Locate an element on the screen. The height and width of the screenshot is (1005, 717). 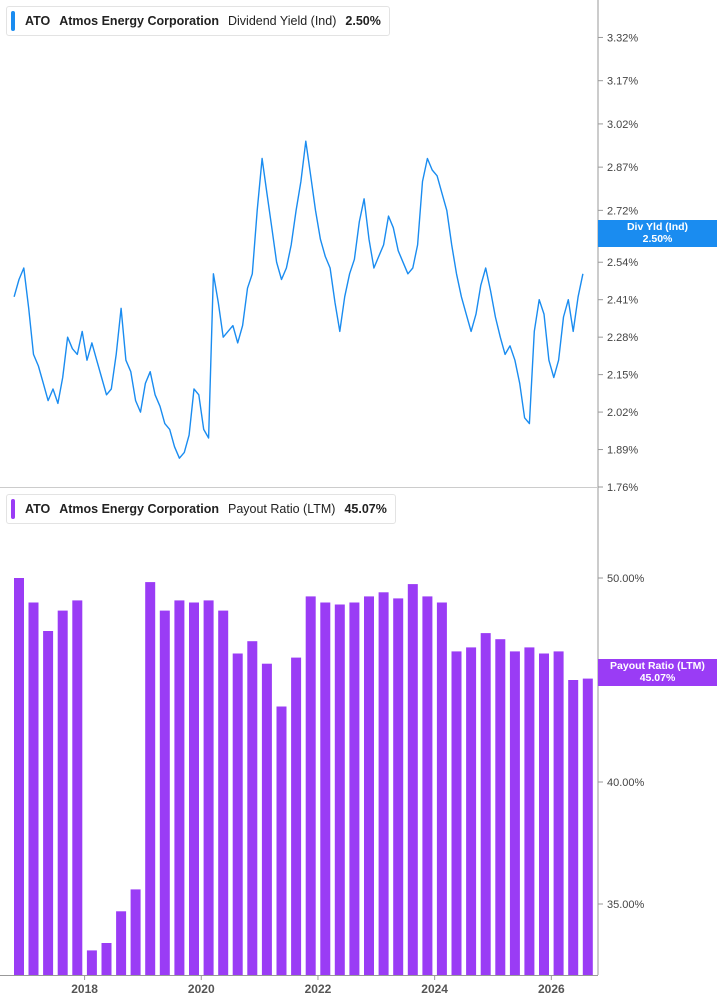
dividend-yield-value-badge: Div Yld (Ind) 2.50% is located at coordinates (657, 233).